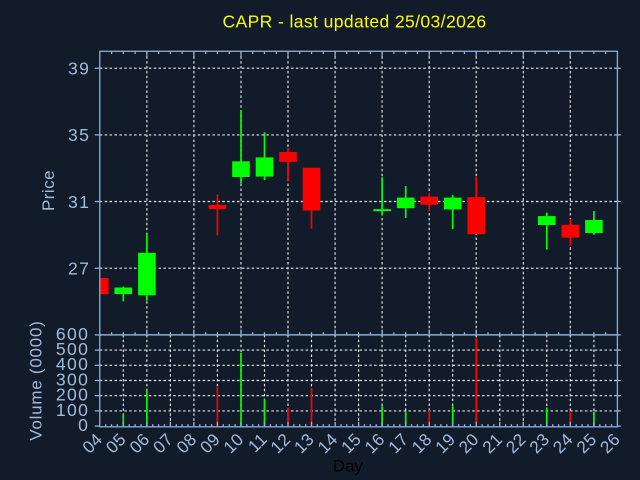 The image size is (640, 480). What do you see at coordinates (348, 466) in the screenshot?
I see `svg-text: Day` at bounding box center [348, 466].